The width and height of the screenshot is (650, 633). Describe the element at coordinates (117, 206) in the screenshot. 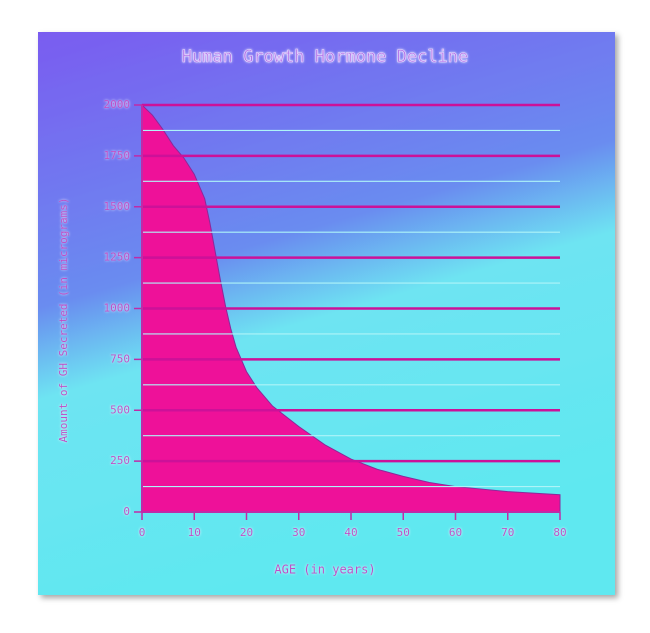

I see `y-tick-label: 1500` at that location.